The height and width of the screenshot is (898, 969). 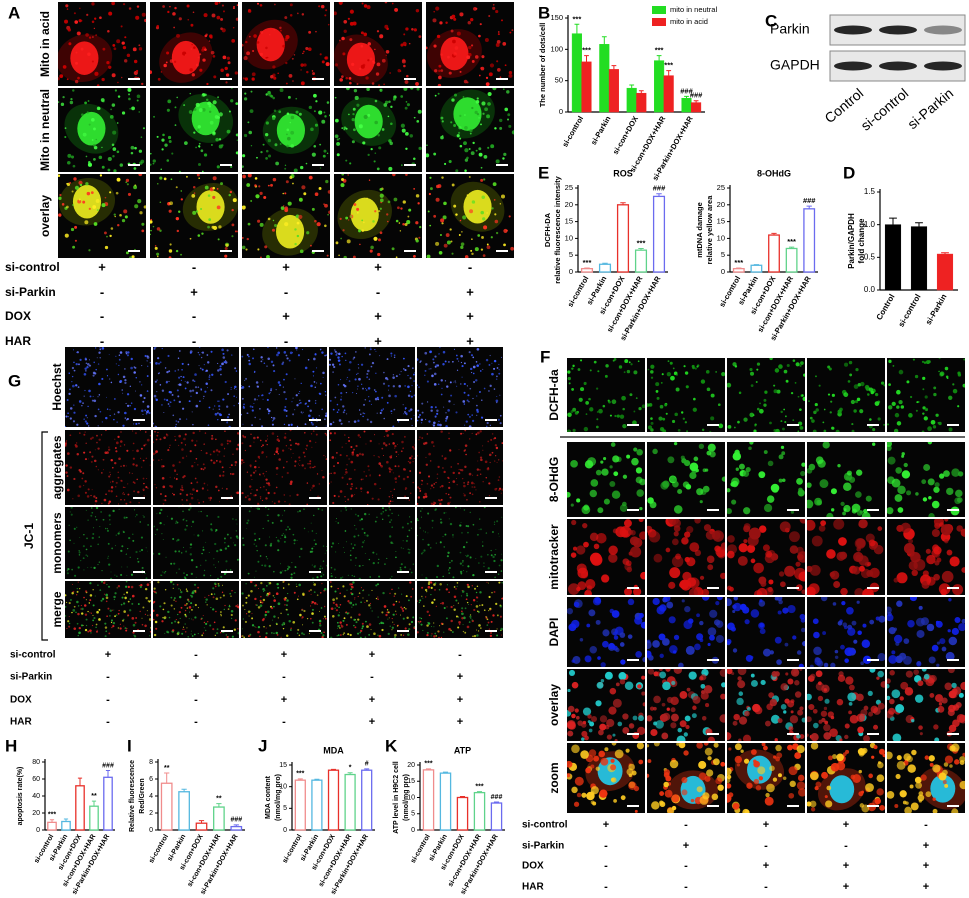 What do you see at coordinates (368, 121) in the screenshot?
I see `nucleus` at bounding box center [368, 121].